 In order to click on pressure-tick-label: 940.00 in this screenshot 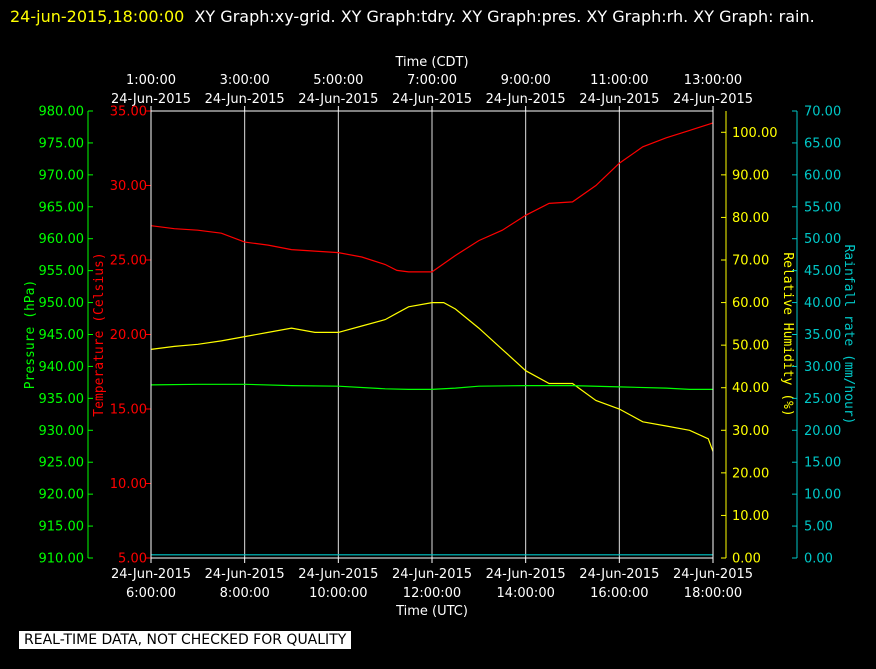, I will do `click(62, 367)`.